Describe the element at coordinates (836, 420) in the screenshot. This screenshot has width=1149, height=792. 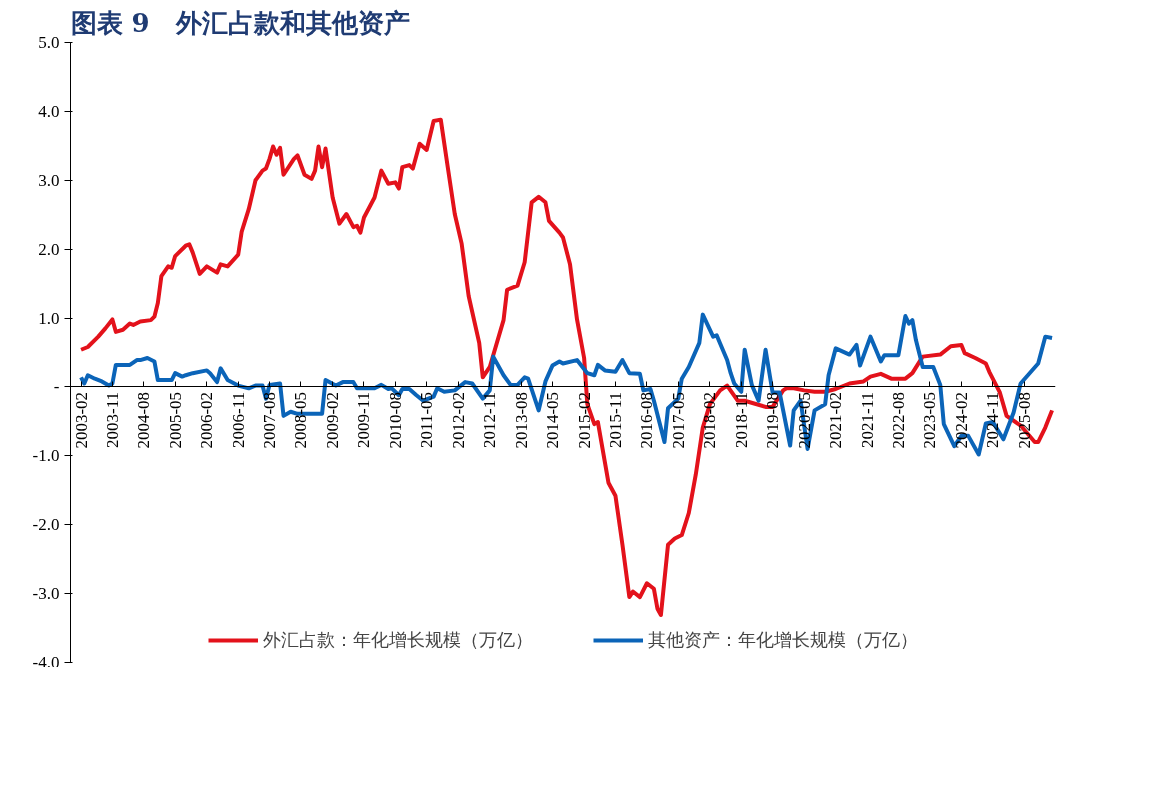
I see `x-tick-label: 2021-02` at that location.